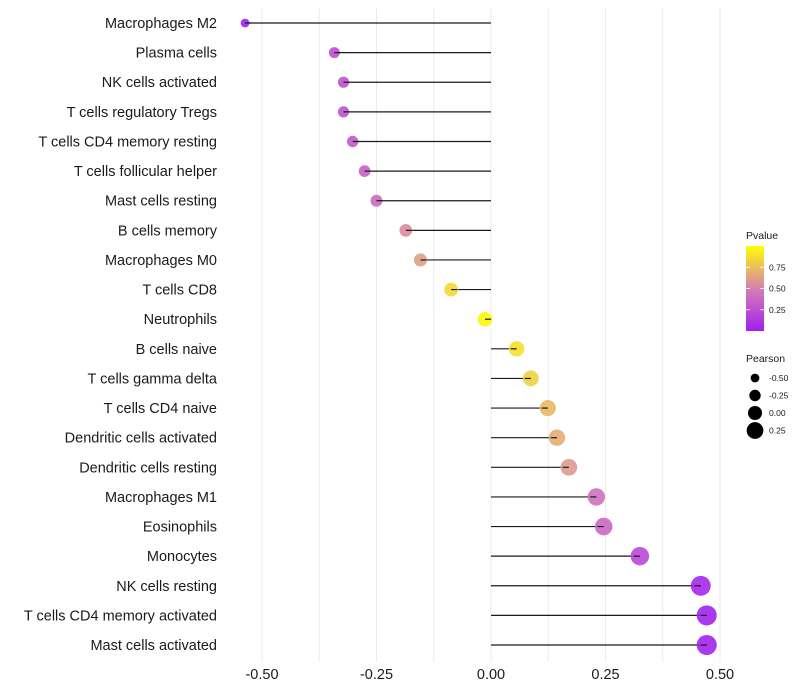 The image size is (800, 700). Describe the element at coordinates (145, 172) in the screenshot. I see `y-axis-label: T cells follicular helper` at that location.